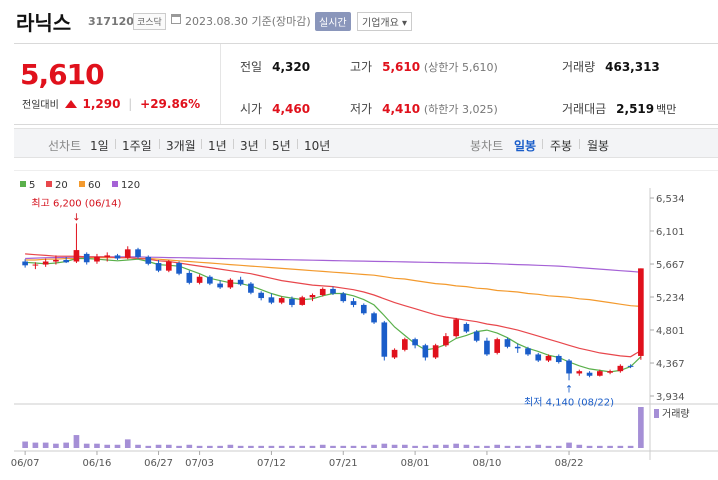 The image size is (718, 480). What do you see at coordinates (569, 402) in the screenshot?
I see `low-annotation: 최저 4,140 (08/22)` at bounding box center [569, 402].